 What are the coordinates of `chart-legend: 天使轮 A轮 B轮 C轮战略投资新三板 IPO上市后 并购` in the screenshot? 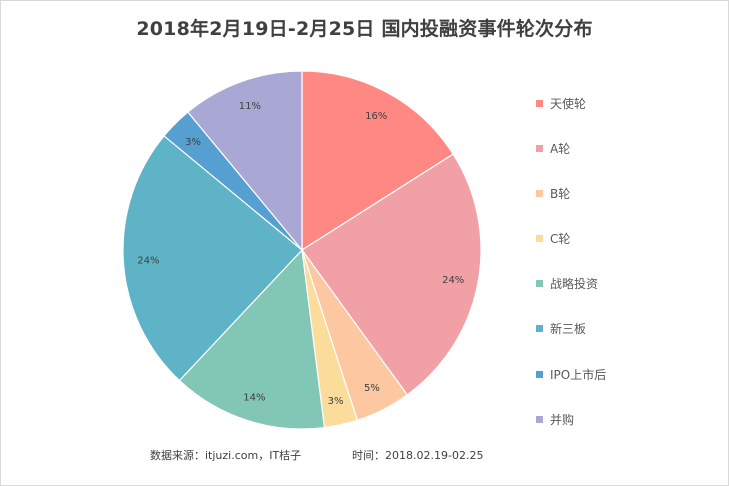 It's located at (571, 273).